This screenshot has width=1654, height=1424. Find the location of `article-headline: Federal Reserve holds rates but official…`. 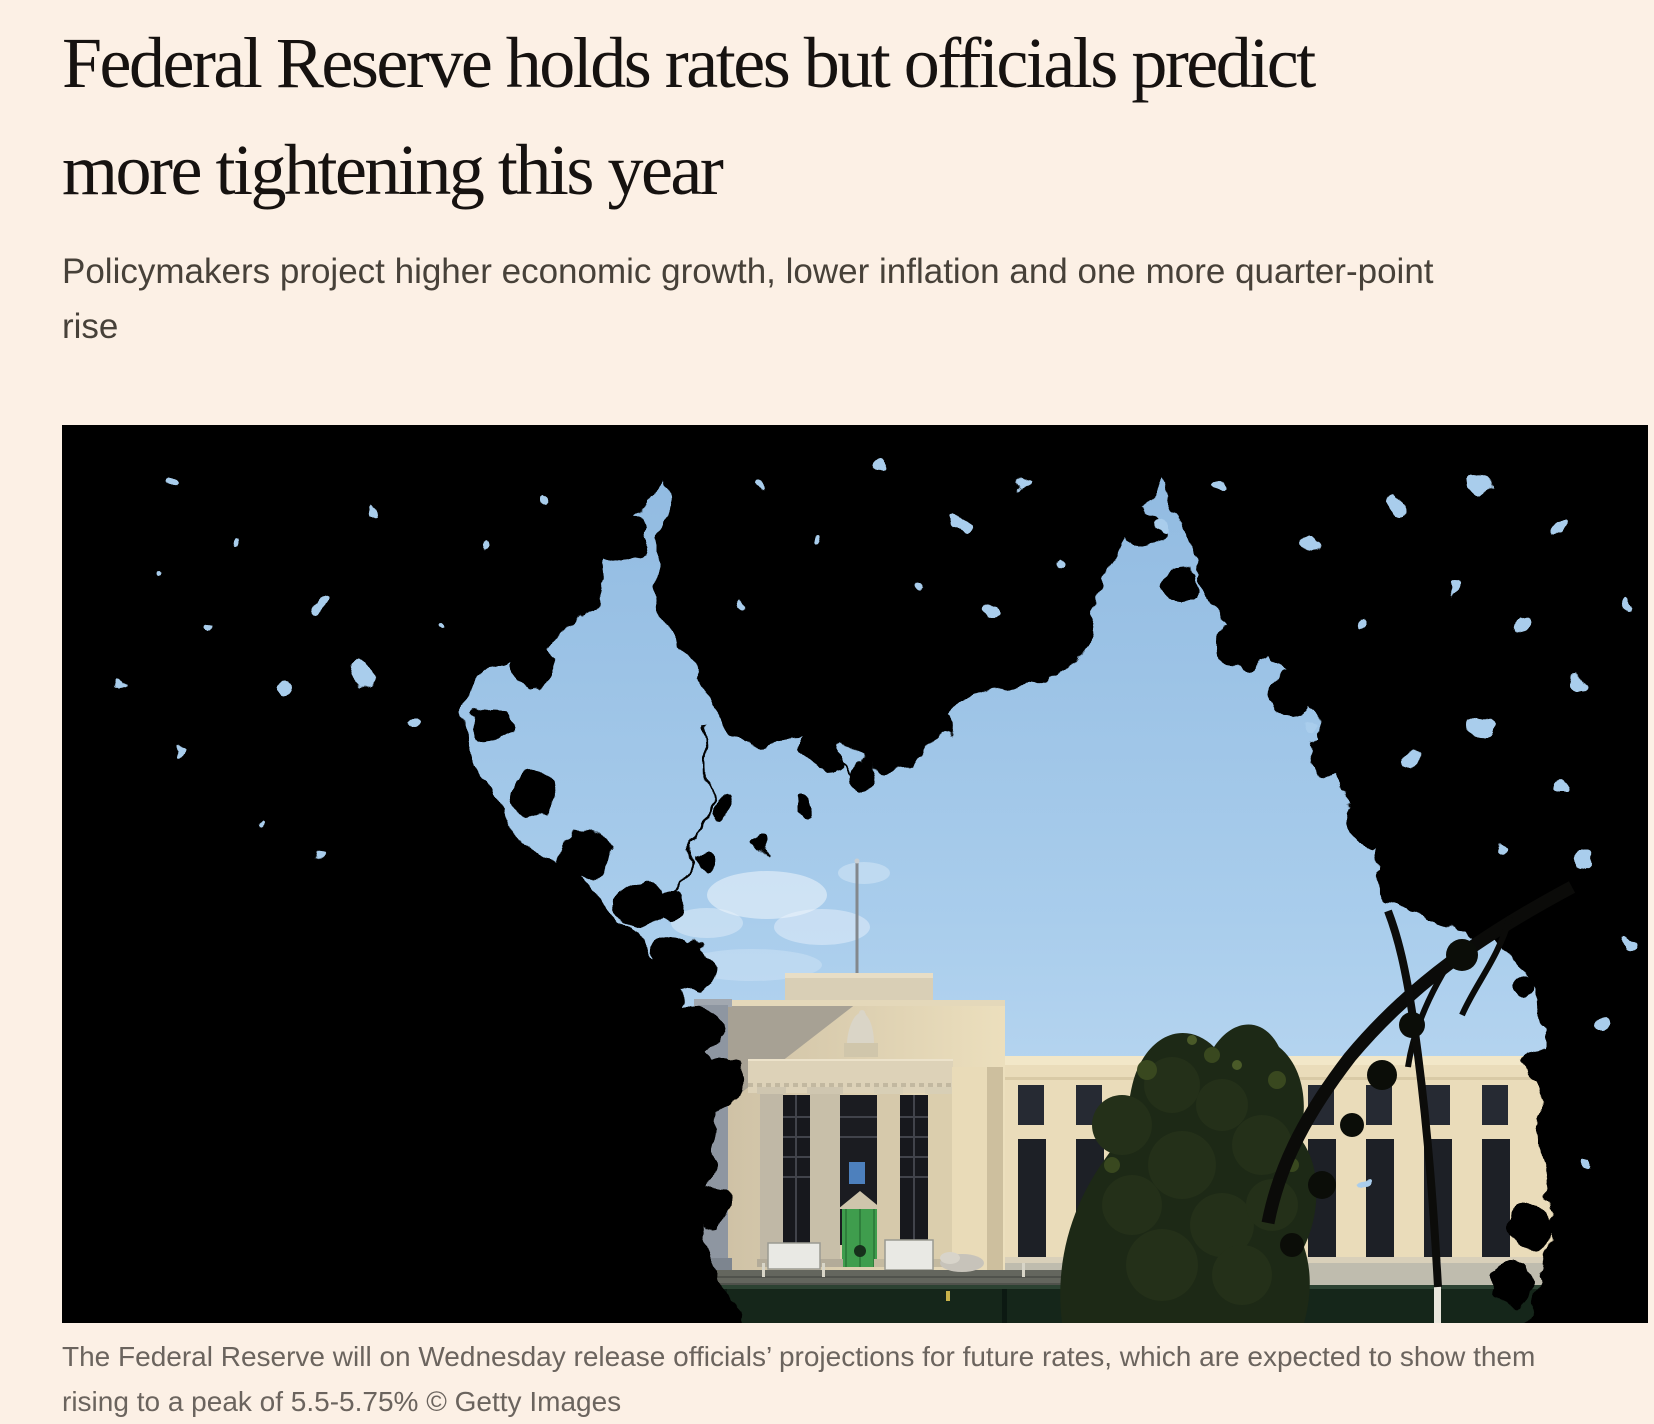

article-headline: Federal Reserve holds rates but official… is located at coordinates (689, 116).